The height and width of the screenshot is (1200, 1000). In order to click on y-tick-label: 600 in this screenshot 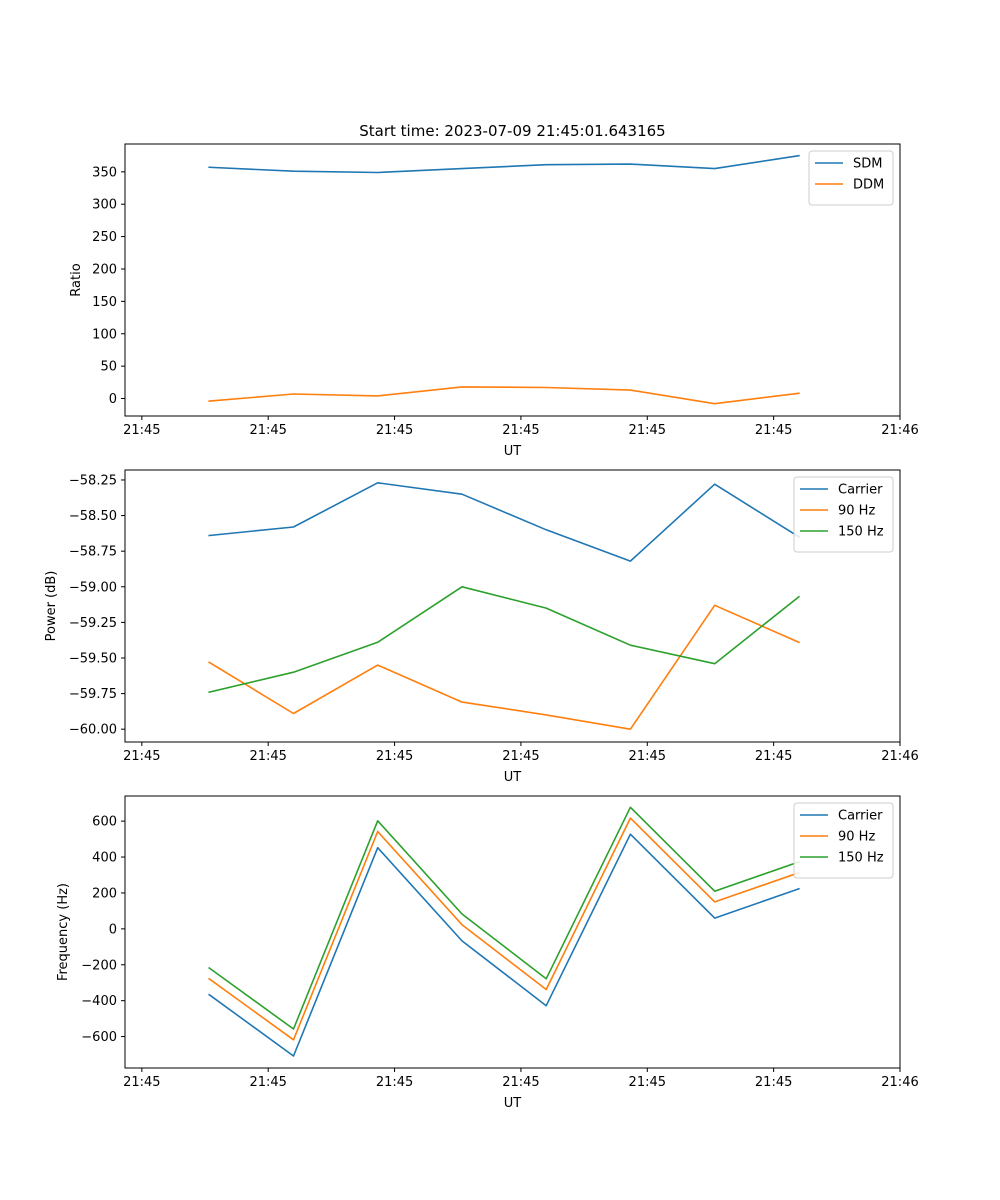, I will do `click(104, 822)`.